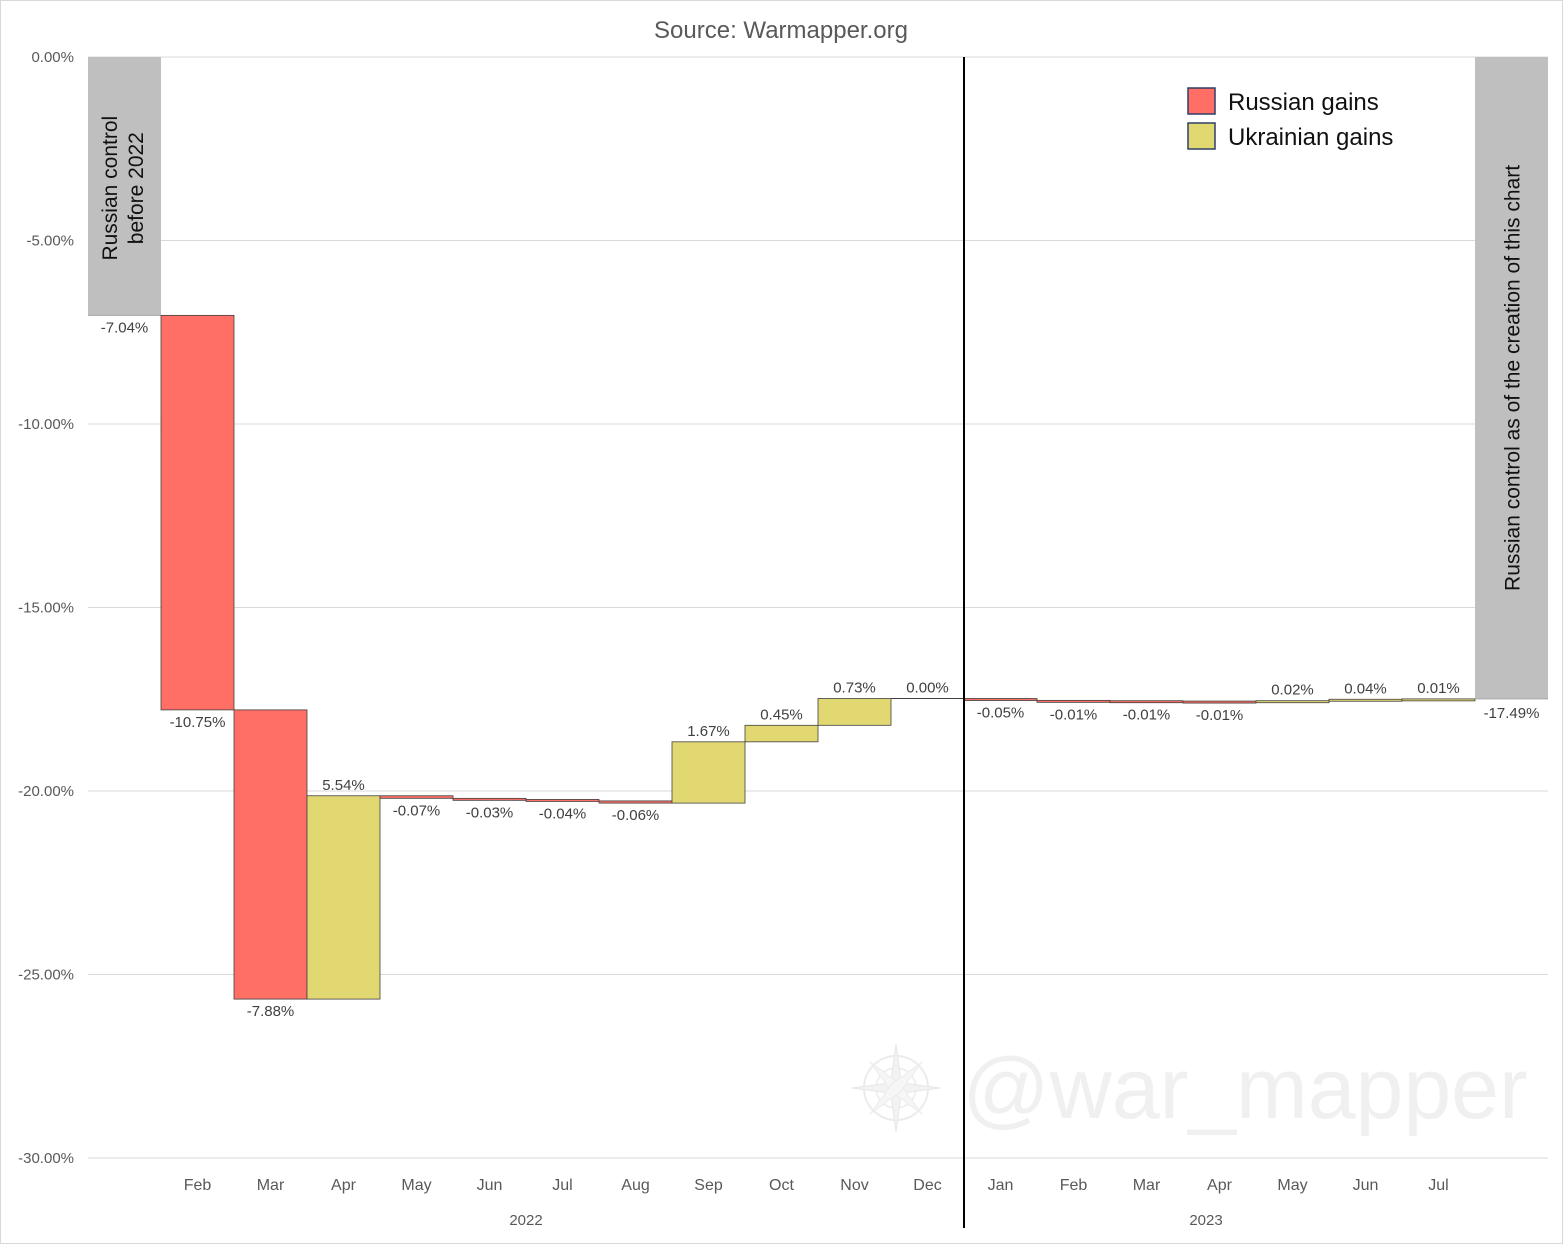  What do you see at coordinates (1290, 119) in the screenshot?
I see `legend: Russian gains Ukrainian gains` at bounding box center [1290, 119].